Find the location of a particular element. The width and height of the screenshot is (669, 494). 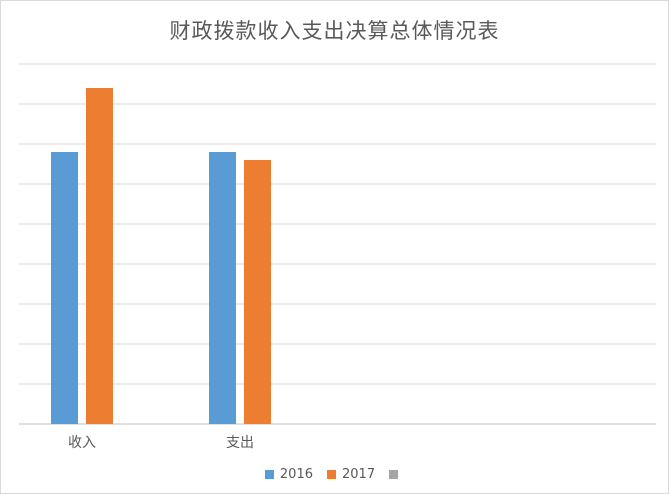

legend-swatch-series3 is located at coordinates (394, 474).